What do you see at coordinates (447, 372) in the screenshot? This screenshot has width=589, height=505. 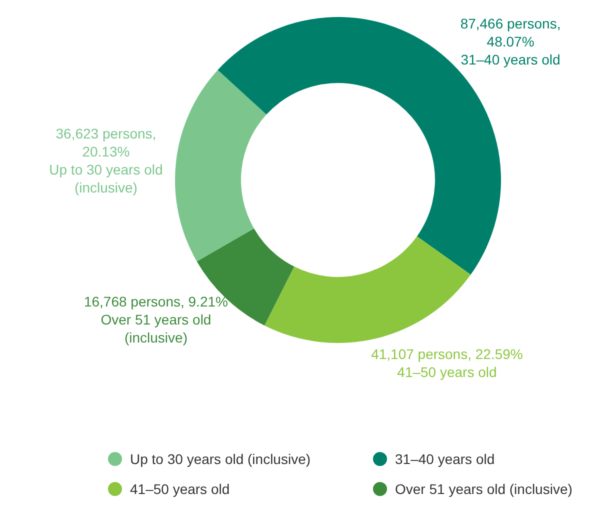 I see `slice-label: 41–50 years old` at bounding box center [447, 372].